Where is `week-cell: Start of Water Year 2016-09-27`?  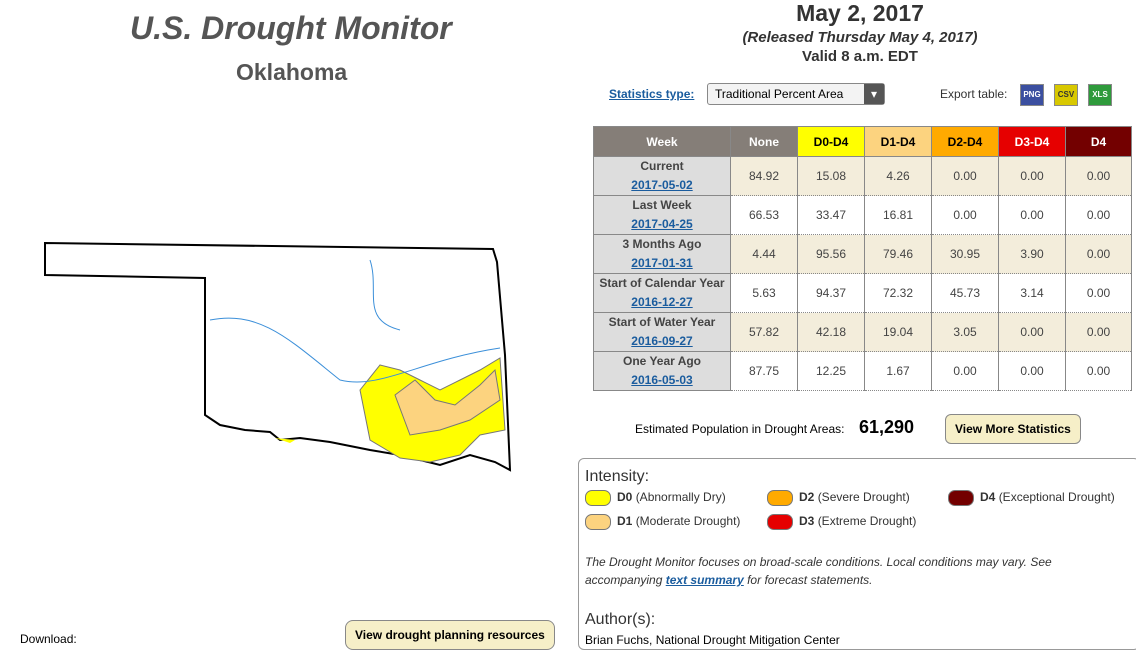 week-cell: Start of Water Year 2016-09-27 is located at coordinates (662, 332).